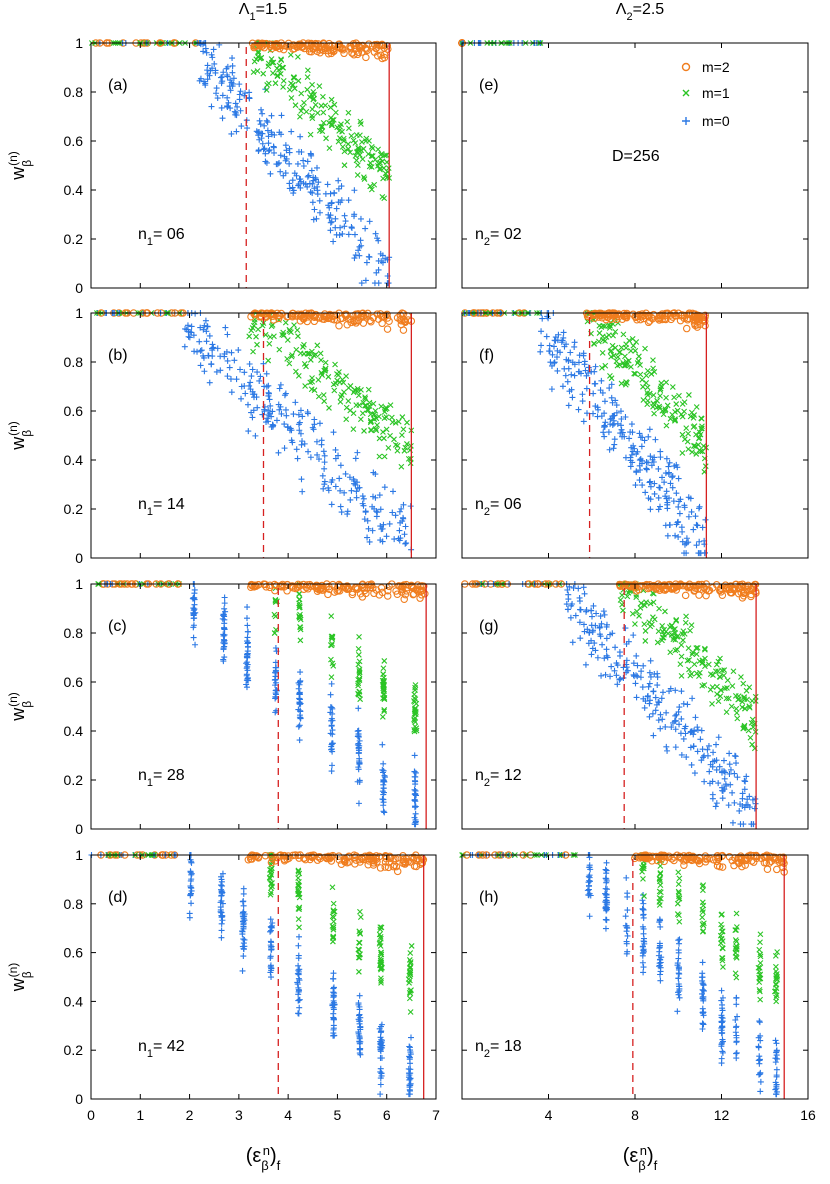 The image size is (830, 1184). What do you see at coordinates (140, 1115) in the screenshot?
I see `x-tick-label: 1` at bounding box center [140, 1115].